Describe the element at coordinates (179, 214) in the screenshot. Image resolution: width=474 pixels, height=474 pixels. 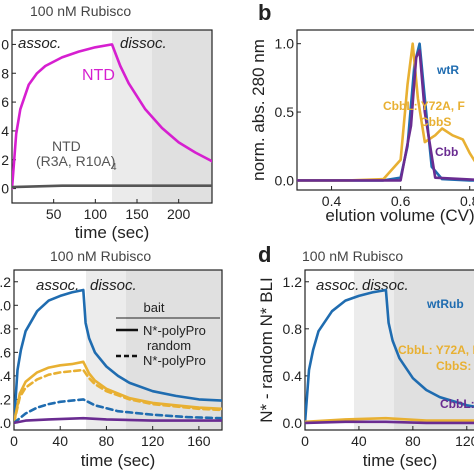
I see `x-tick-label: 200` at that location.